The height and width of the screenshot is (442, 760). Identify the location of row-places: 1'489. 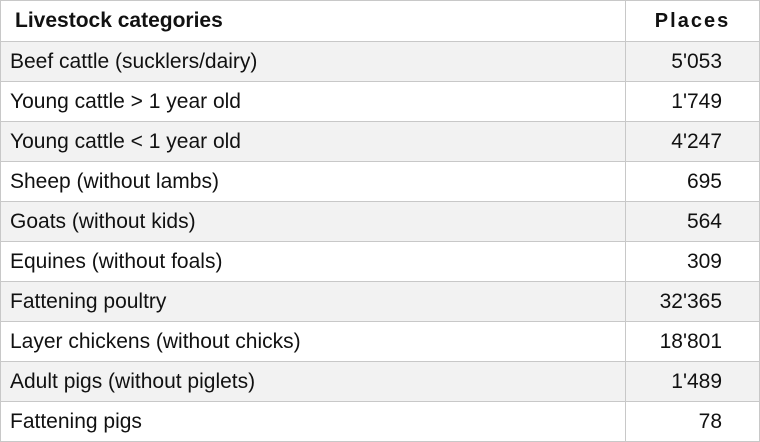
(692, 381).